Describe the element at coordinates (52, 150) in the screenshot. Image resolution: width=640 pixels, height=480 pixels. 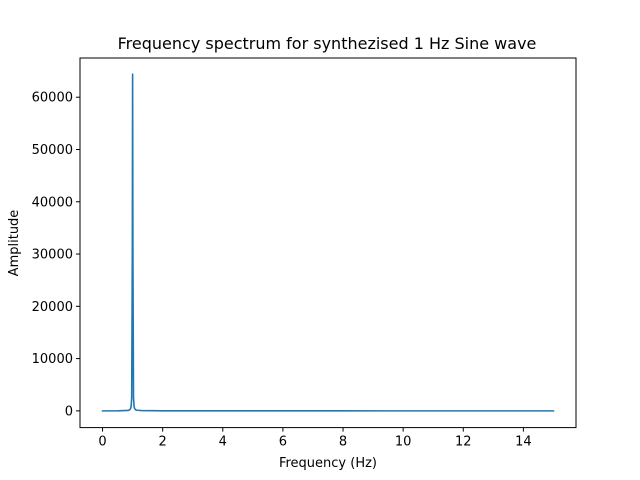
I see `y-tick-label: 50000` at that location.